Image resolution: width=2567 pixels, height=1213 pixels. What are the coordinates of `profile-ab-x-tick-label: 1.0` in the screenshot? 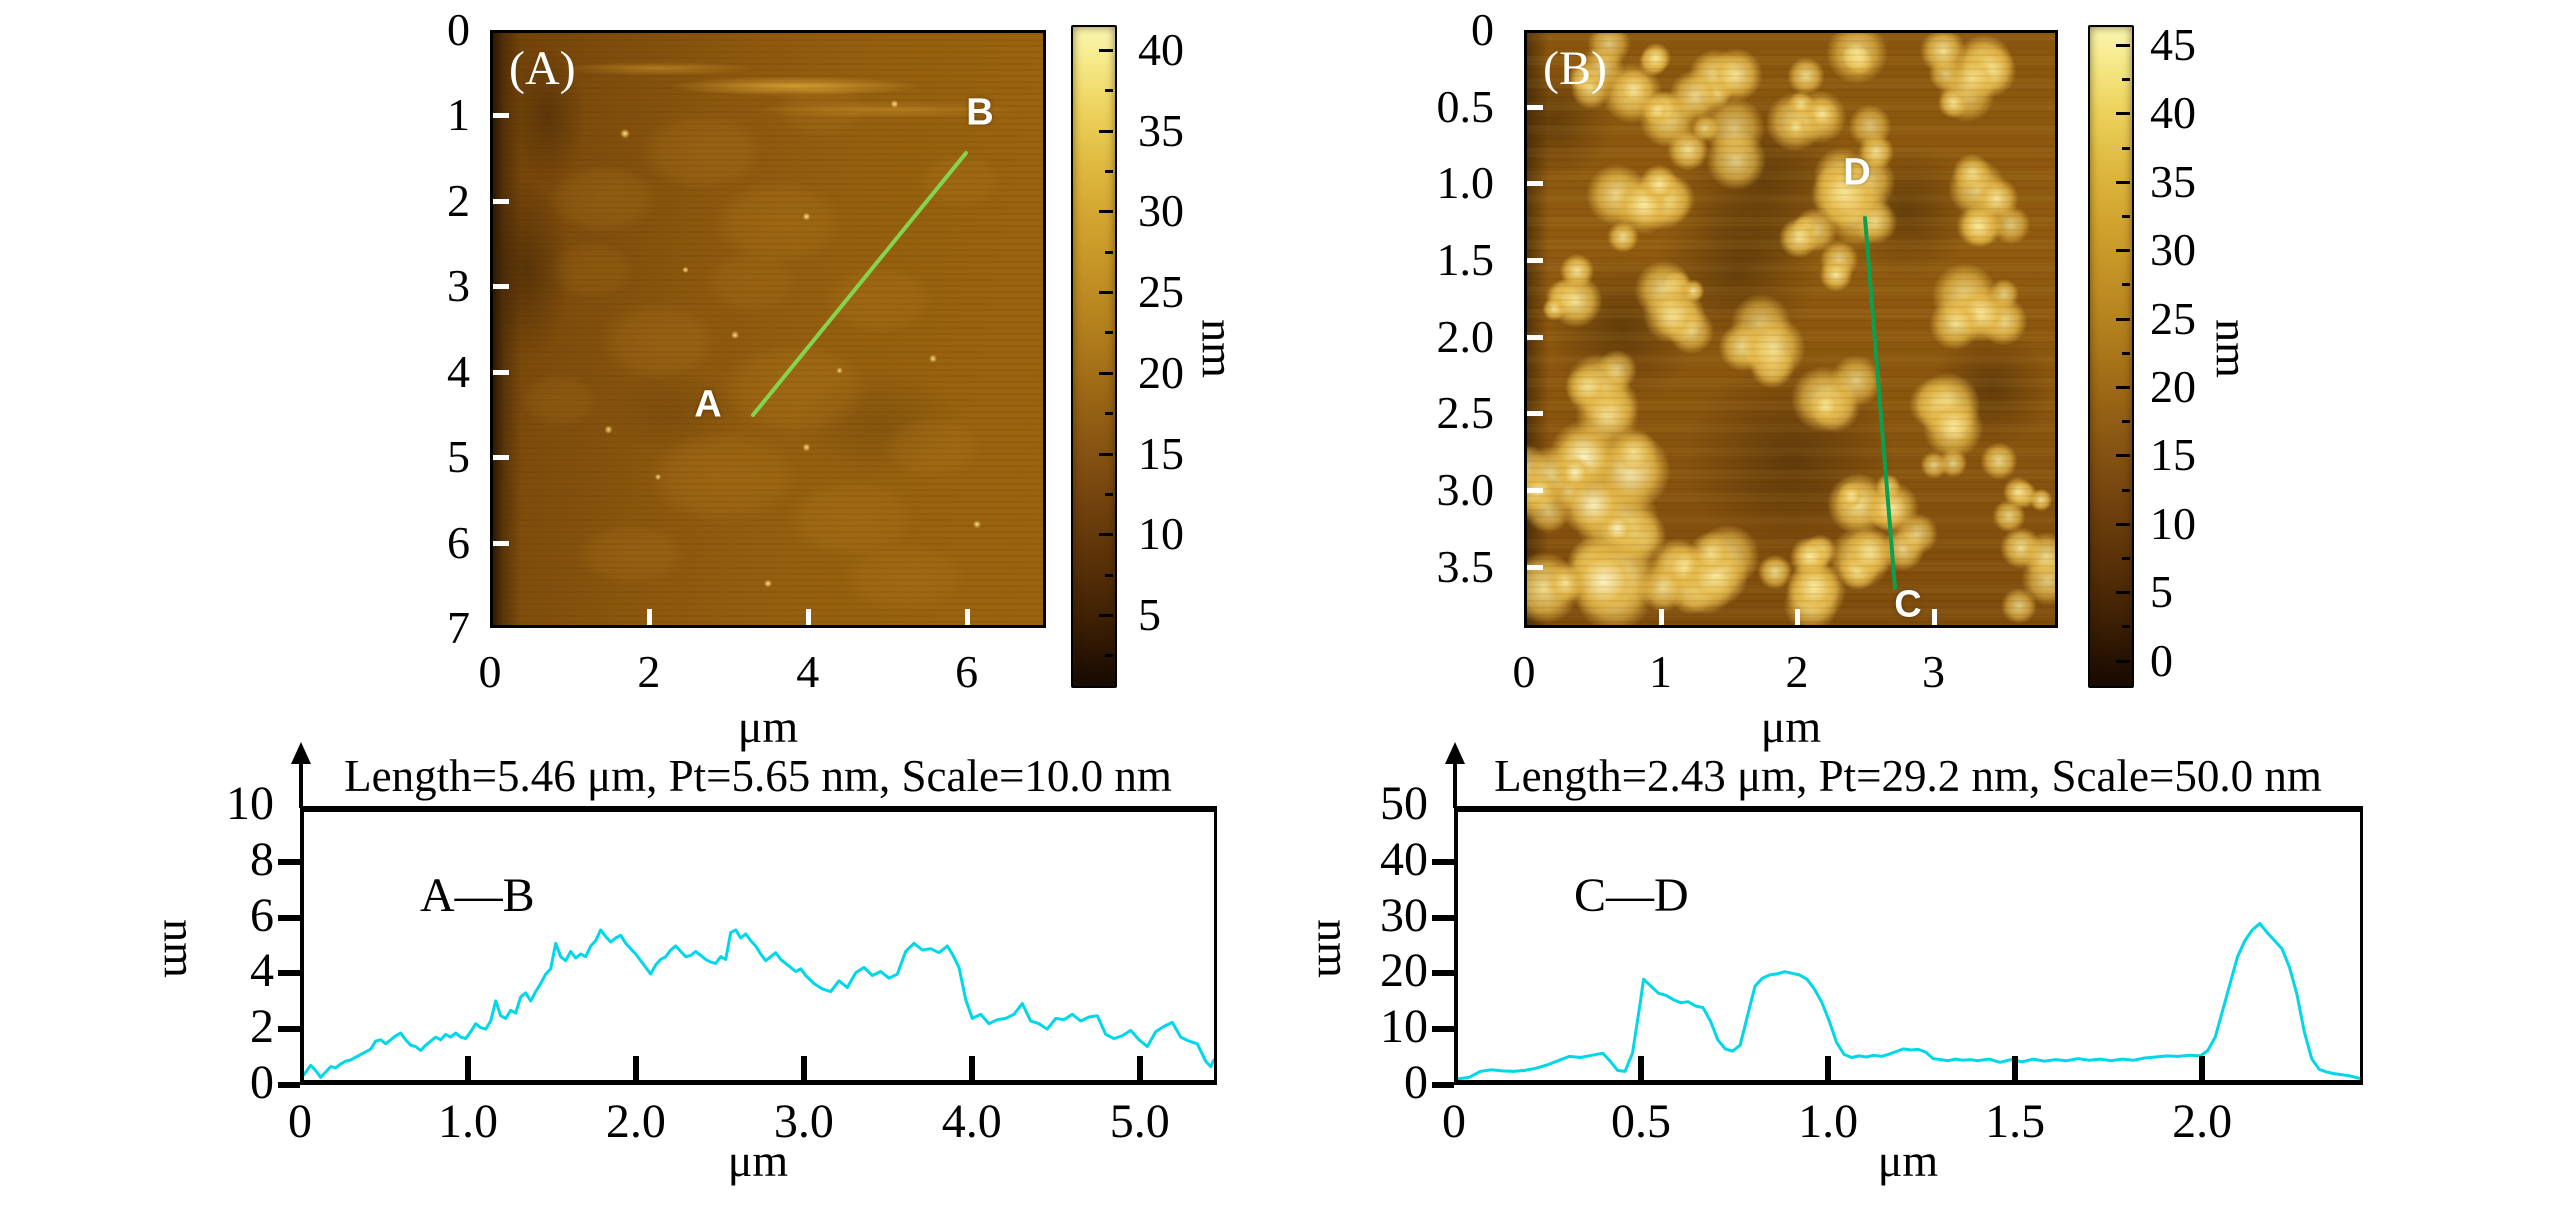 It's located at (467, 1121).